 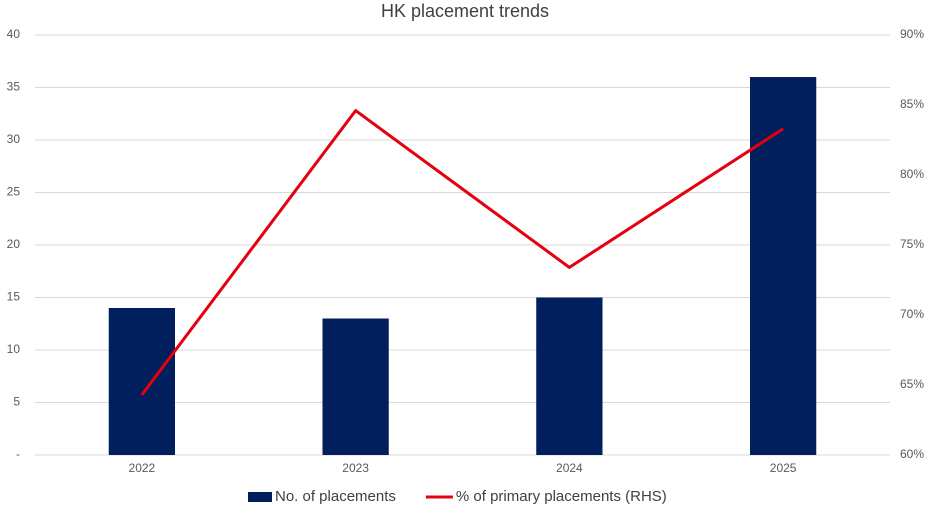 I want to click on y-tick-label: 5, so click(x=16, y=402).